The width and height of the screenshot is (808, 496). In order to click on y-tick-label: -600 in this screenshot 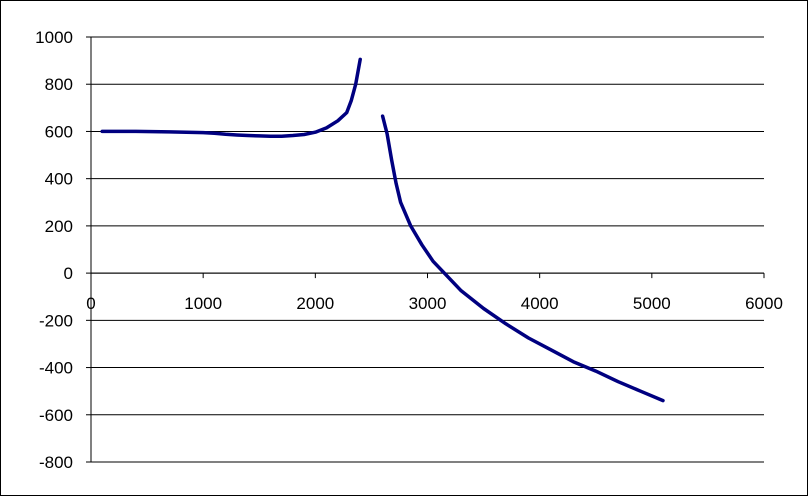, I will do `click(56, 415)`.